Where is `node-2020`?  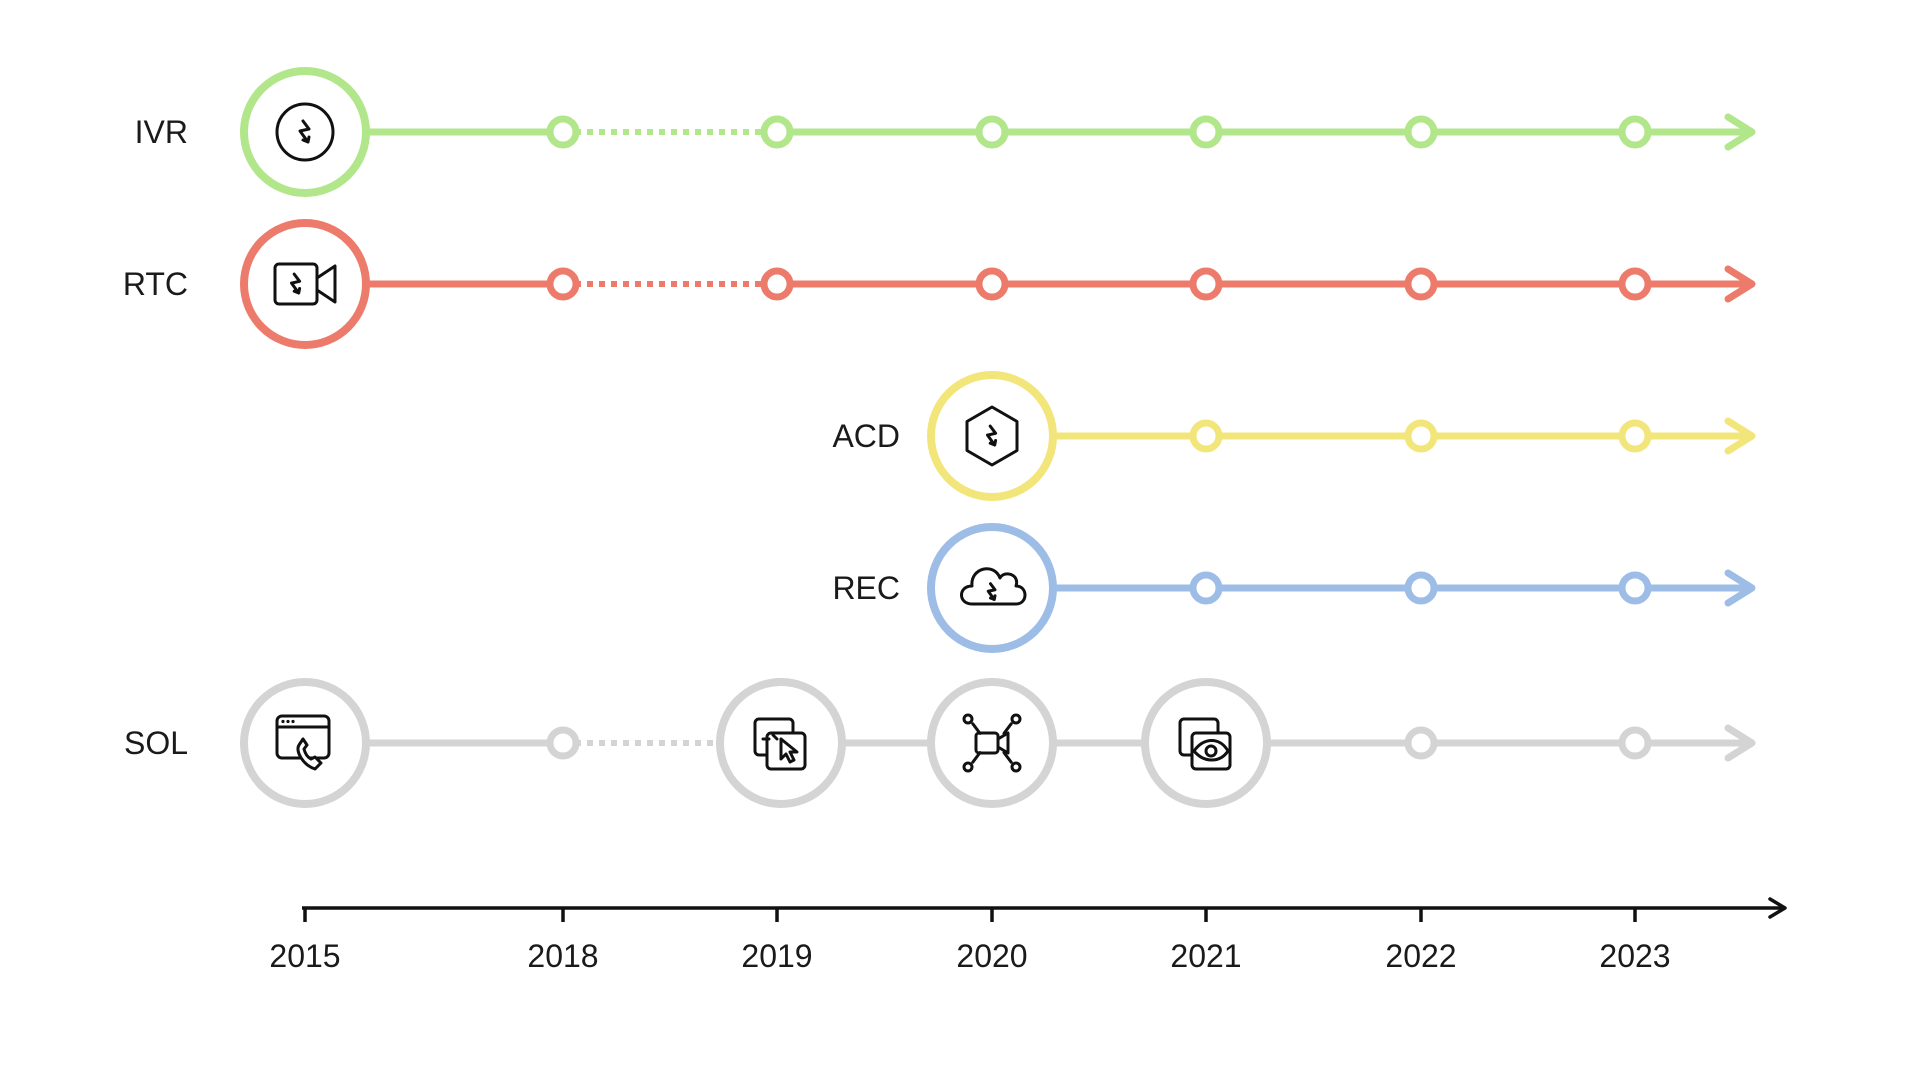 node-2020 is located at coordinates (992, 743).